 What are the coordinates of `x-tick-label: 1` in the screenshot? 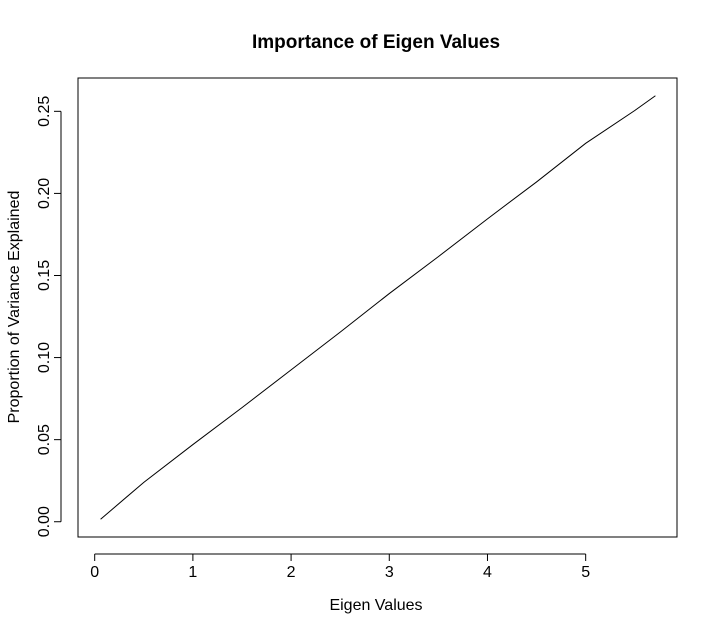 It's located at (192, 572).